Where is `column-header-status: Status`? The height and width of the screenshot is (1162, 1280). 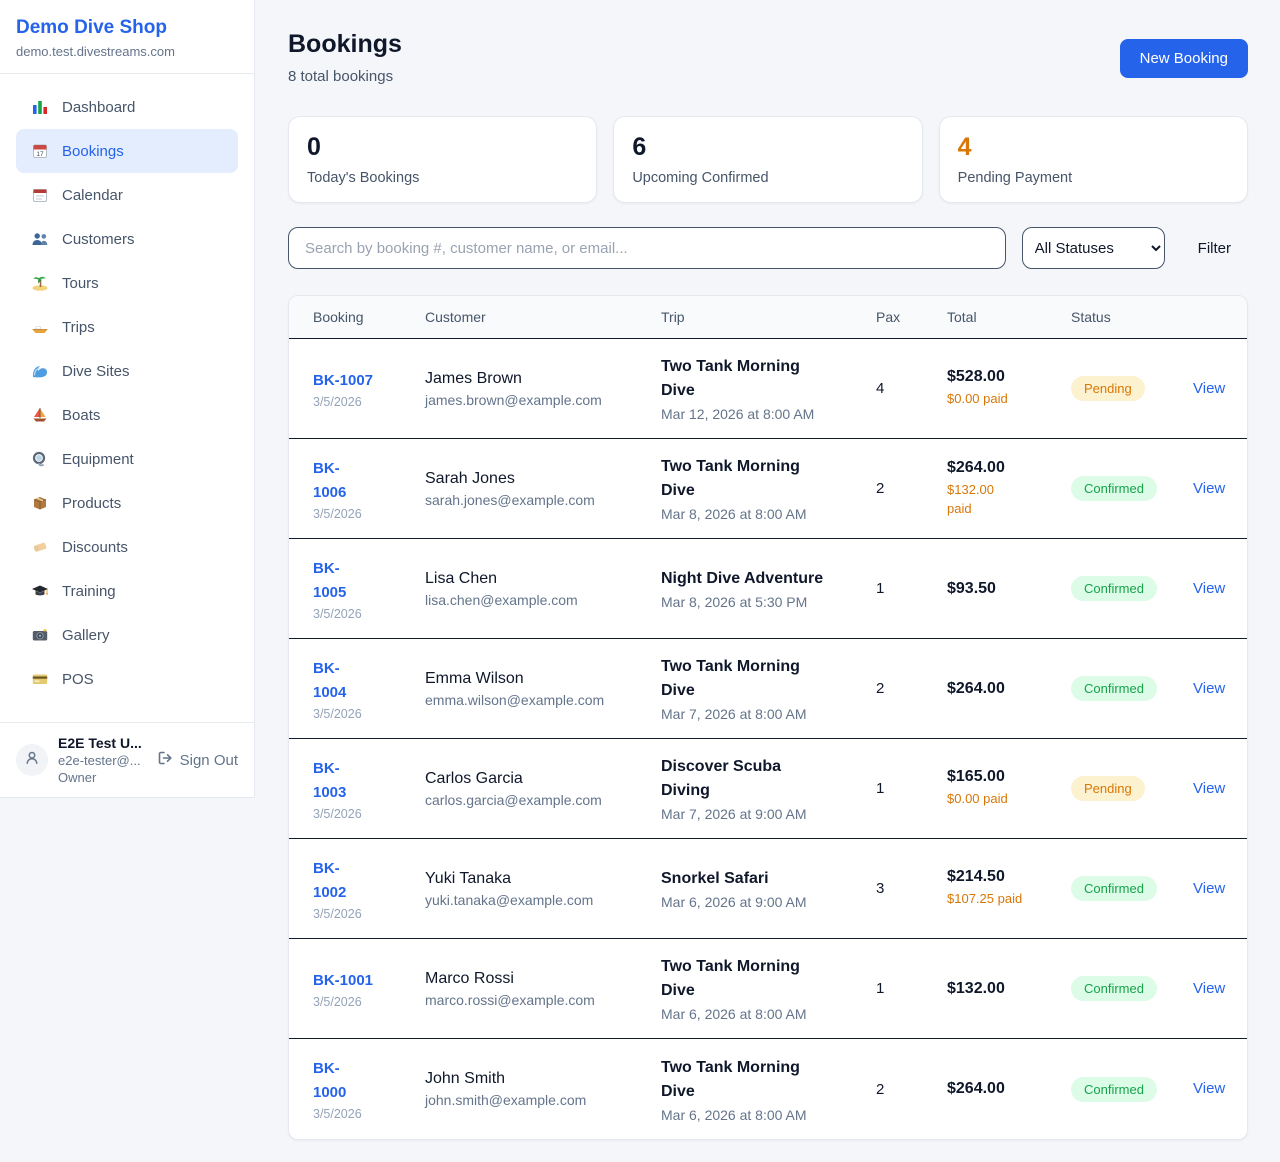 column-header-status: Status is located at coordinates (1091, 317).